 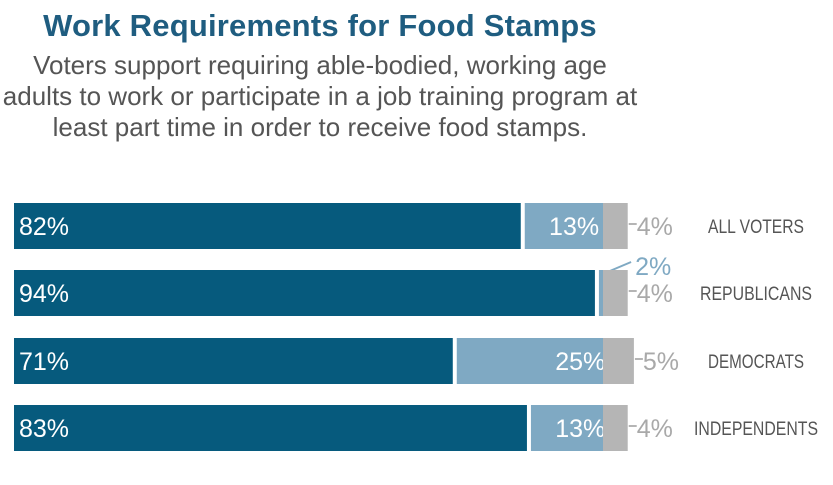 I want to click on category-label-republicans: REPUBLICANS, so click(x=756, y=294).